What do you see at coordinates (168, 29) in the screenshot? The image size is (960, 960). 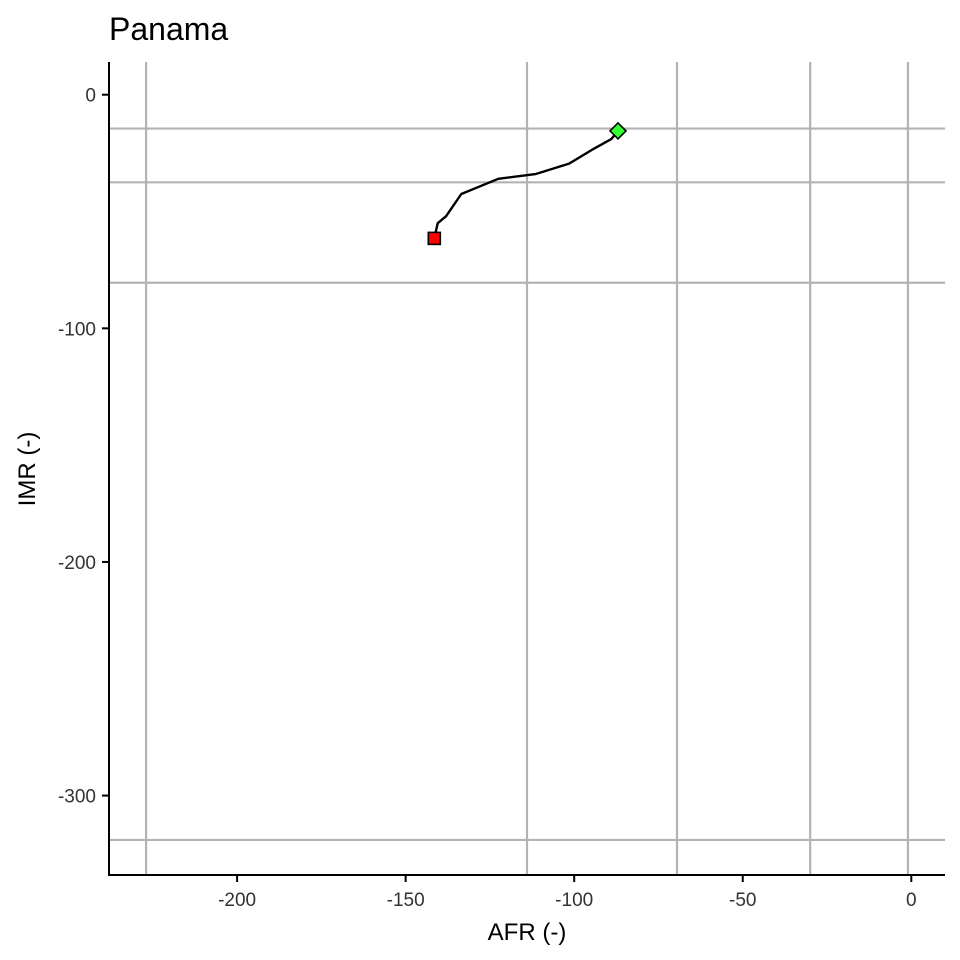 I see `chart-title: Panama` at bounding box center [168, 29].